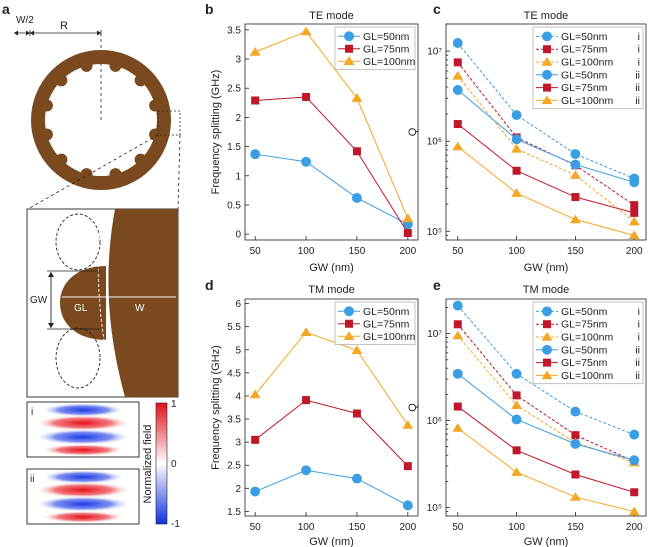 This screenshot has width=653, height=547. What do you see at coordinates (25, 20) in the screenshot?
I see `w2-label: W/2` at bounding box center [25, 20].